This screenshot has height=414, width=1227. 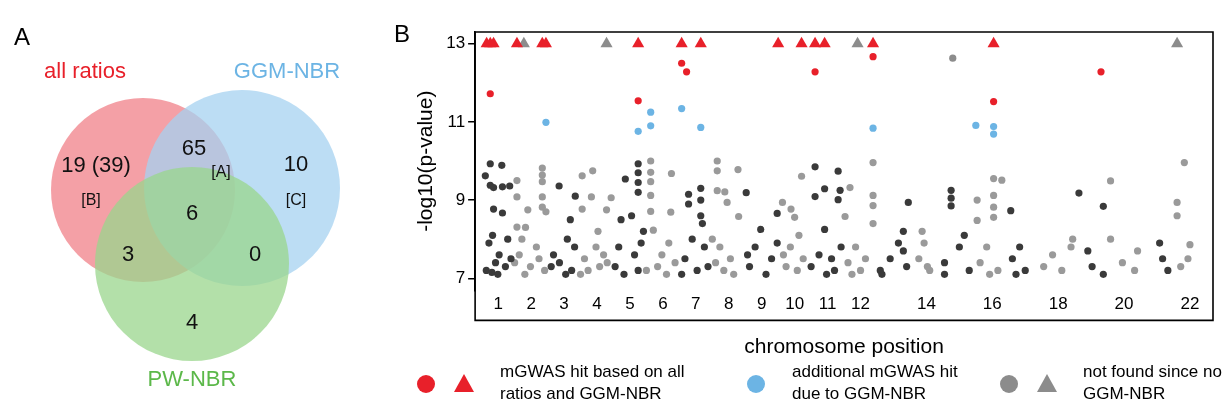 What do you see at coordinates (992, 304) in the screenshot?
I see `x-tick-label: 16` at bounding box center [992, 304].